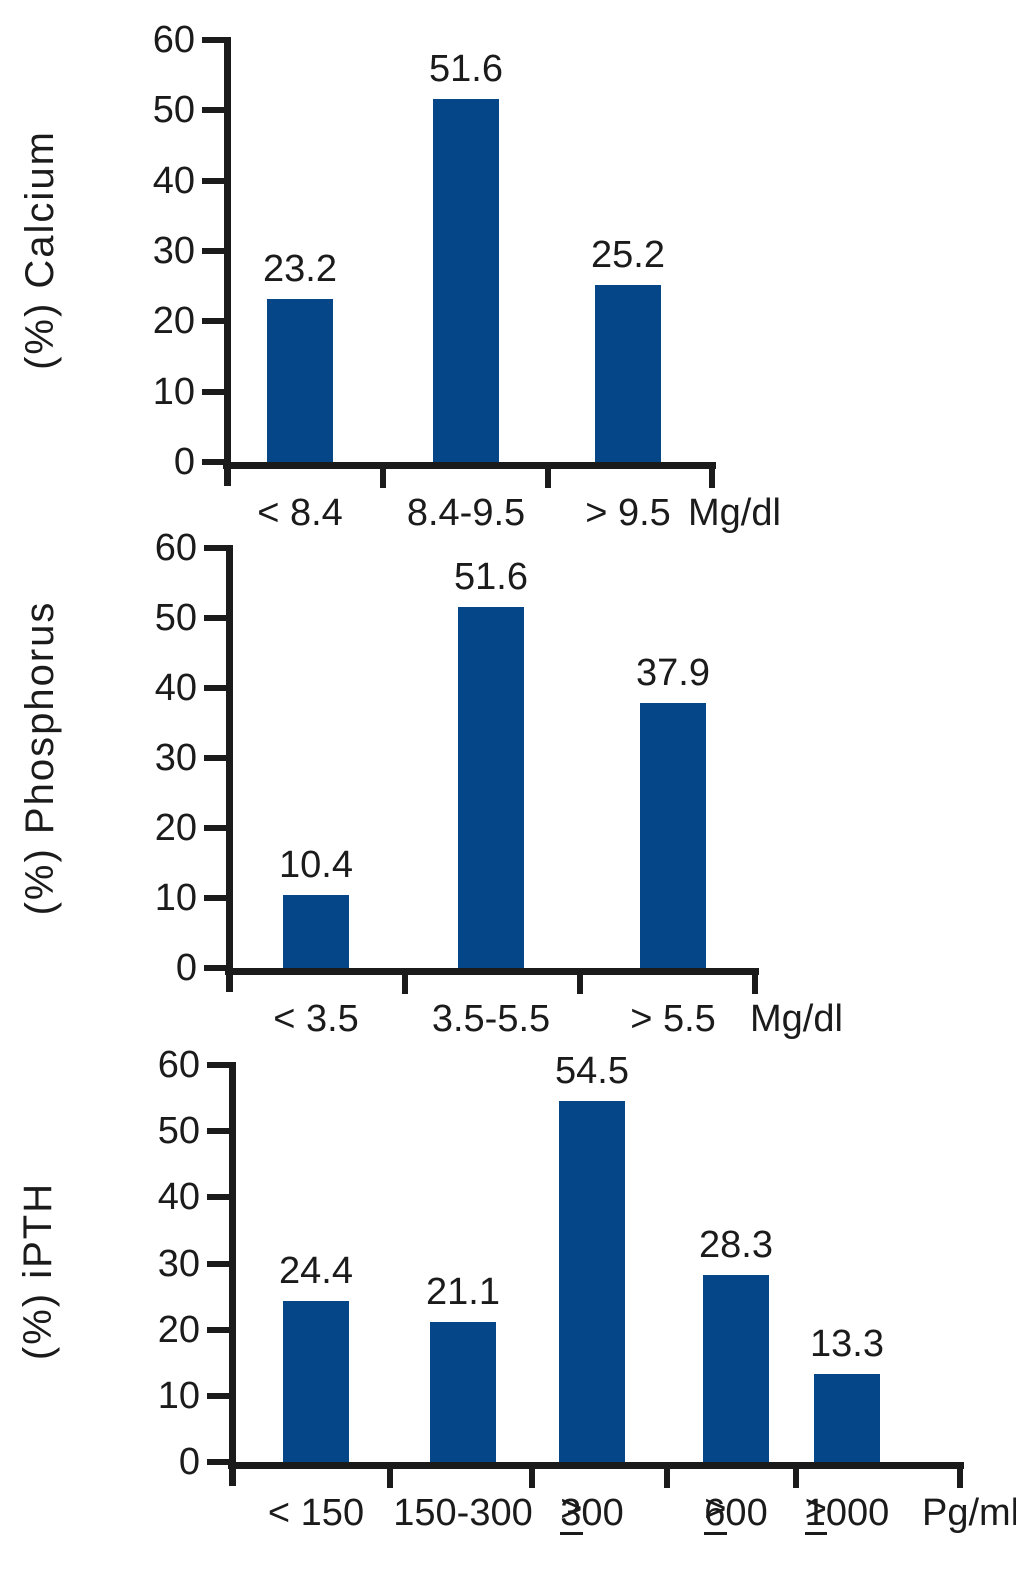  I want to click on category-label: < 150, so click(316, 1513).